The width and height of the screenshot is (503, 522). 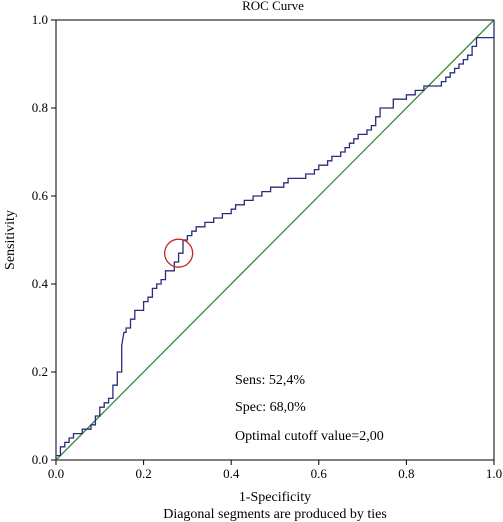 I want to click on annotation-spec: Spec: 68,0%, so click(x=270, y=407).